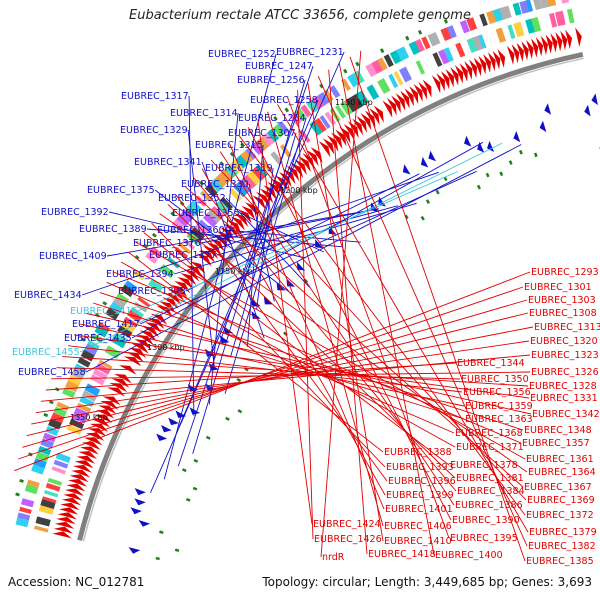 The image size is (600, 604). What do you see at coordinates (215, 184) in the screenshot?
I see `gene-label-left: EUBREC_1330` at bounding box center [215, 184].